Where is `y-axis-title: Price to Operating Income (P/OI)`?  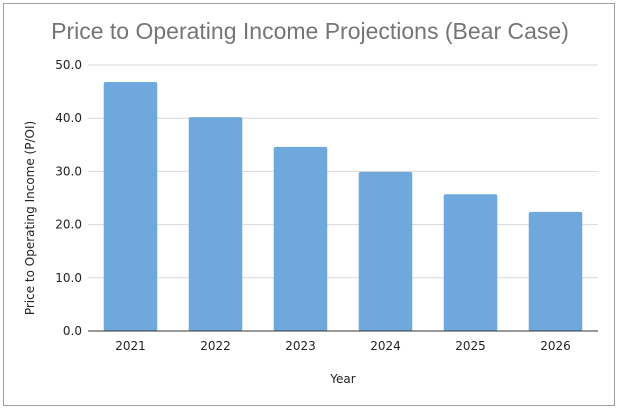 y-axis-title: Price to Operating Income (P/OI) is located at coordinates (30, 218).